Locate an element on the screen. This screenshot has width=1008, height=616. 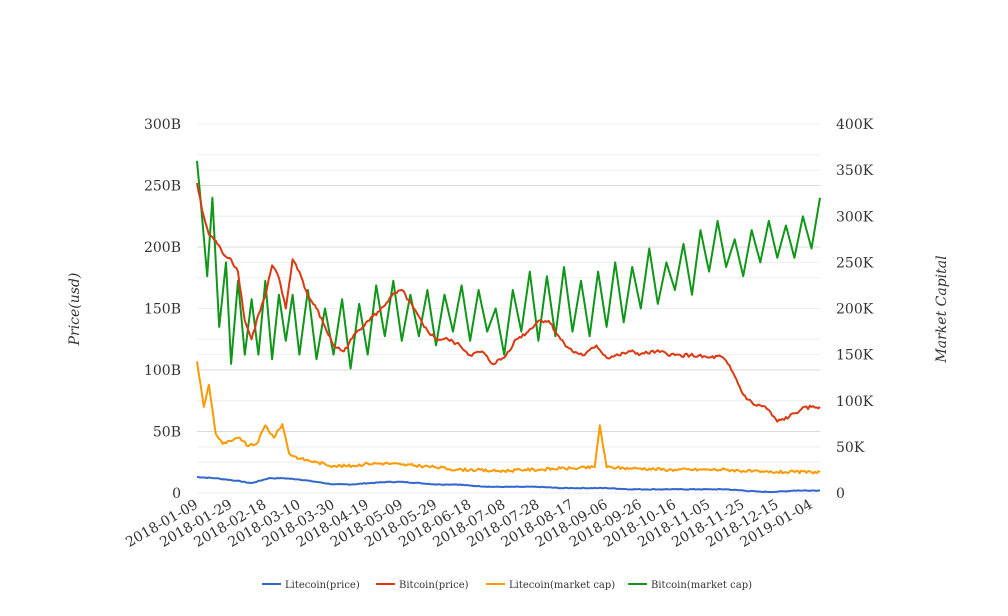
right-axis-ticks: 0 50K 100K 150K 200K 250K 300K 350K 400K is located at coordinates (855, 309).